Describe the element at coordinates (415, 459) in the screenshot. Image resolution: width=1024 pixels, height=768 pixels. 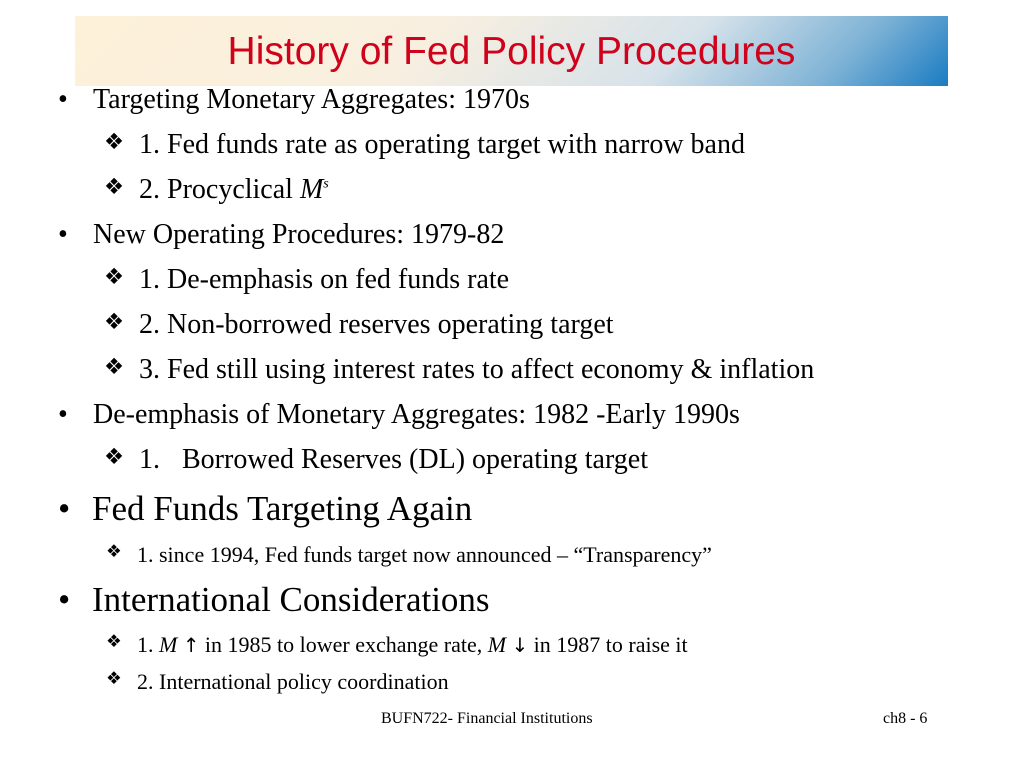
I see `sub-bullet-body: Borrowed Reserves (DL) operating target` at that location.